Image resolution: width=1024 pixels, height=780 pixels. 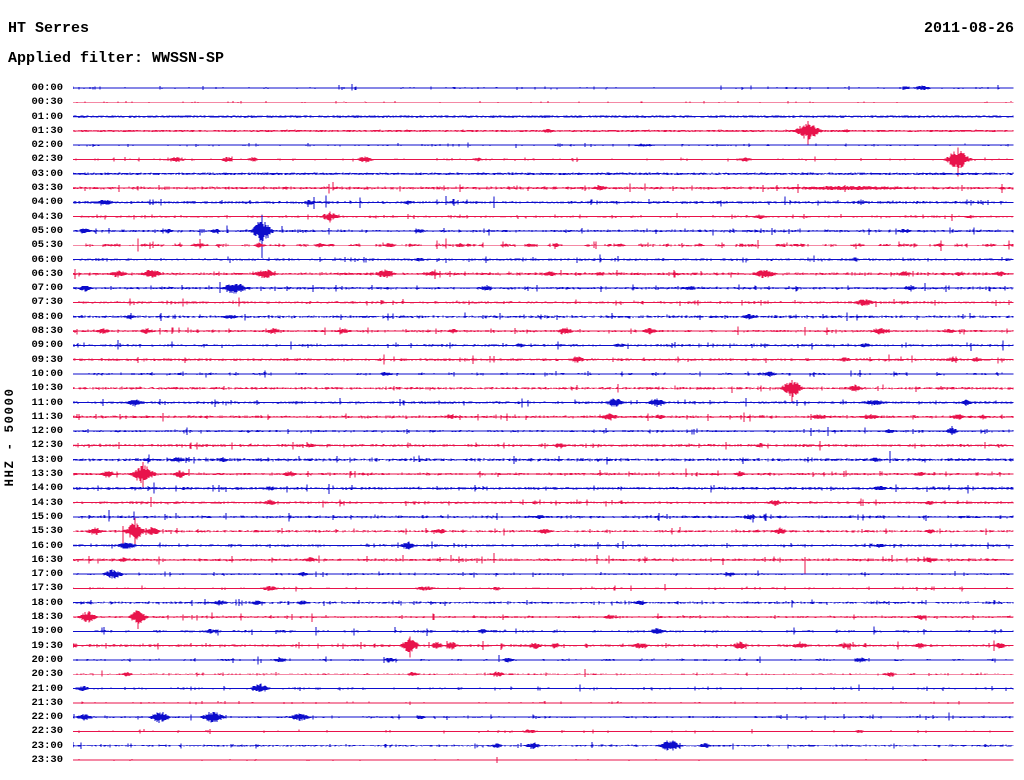 I want to click on time-label: 17:00, so click(x=47, y=574).